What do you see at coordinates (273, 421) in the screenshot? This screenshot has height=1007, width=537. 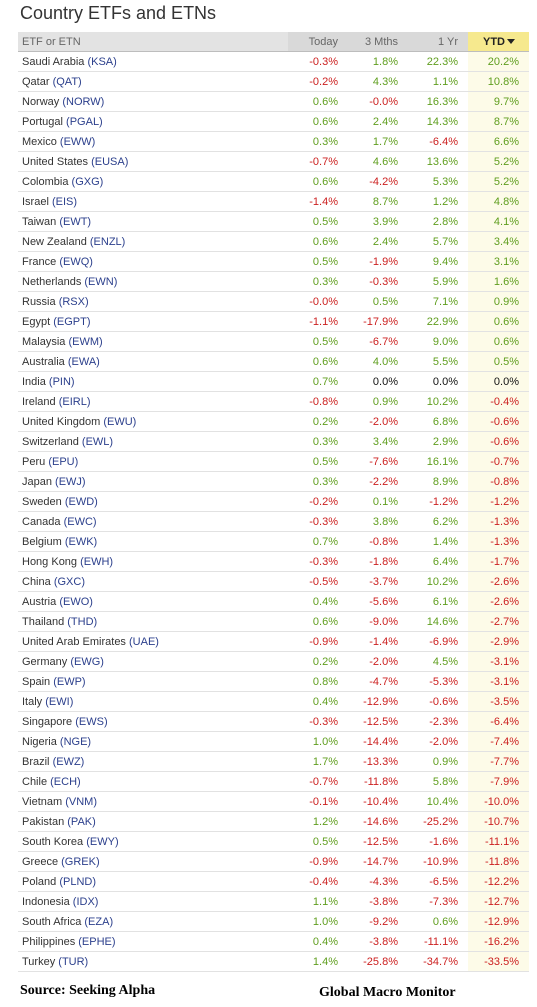 I see `table-row: United Kingdom (EWU) 0.2% -2.0% 6.8% -0.6%` at bounding box center [273, 421].